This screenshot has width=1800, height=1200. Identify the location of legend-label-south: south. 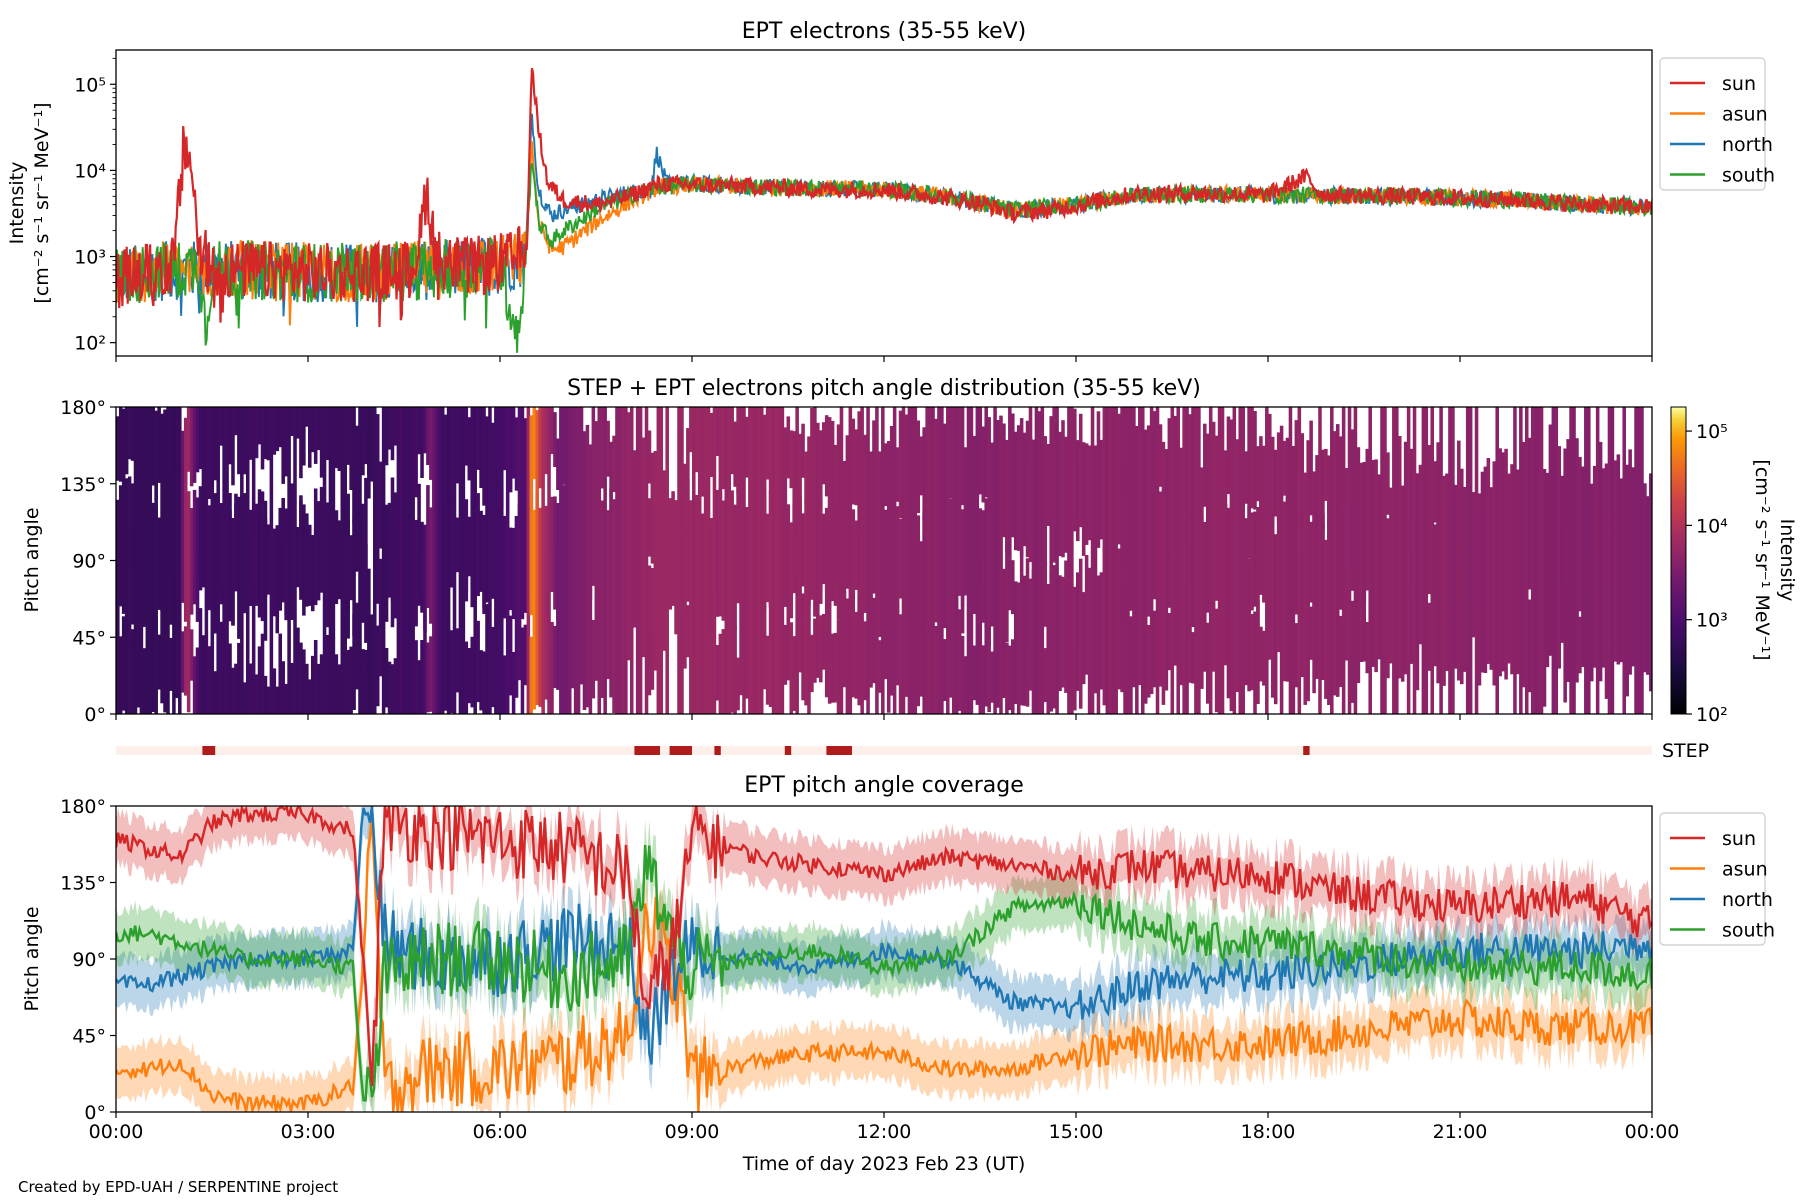
(1748, 931).